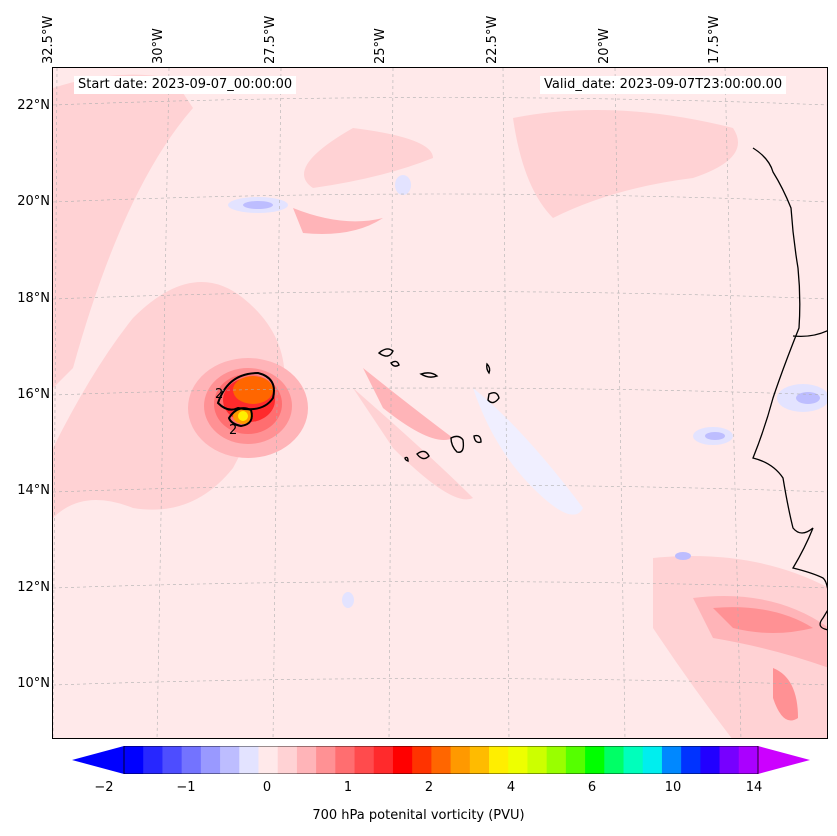  What do you see at coordinates (418, 815) in the screenshot?
I see `colorbar-title: 700 hPa potenital vorticity (PVU)` at bounding box center [418, 815].